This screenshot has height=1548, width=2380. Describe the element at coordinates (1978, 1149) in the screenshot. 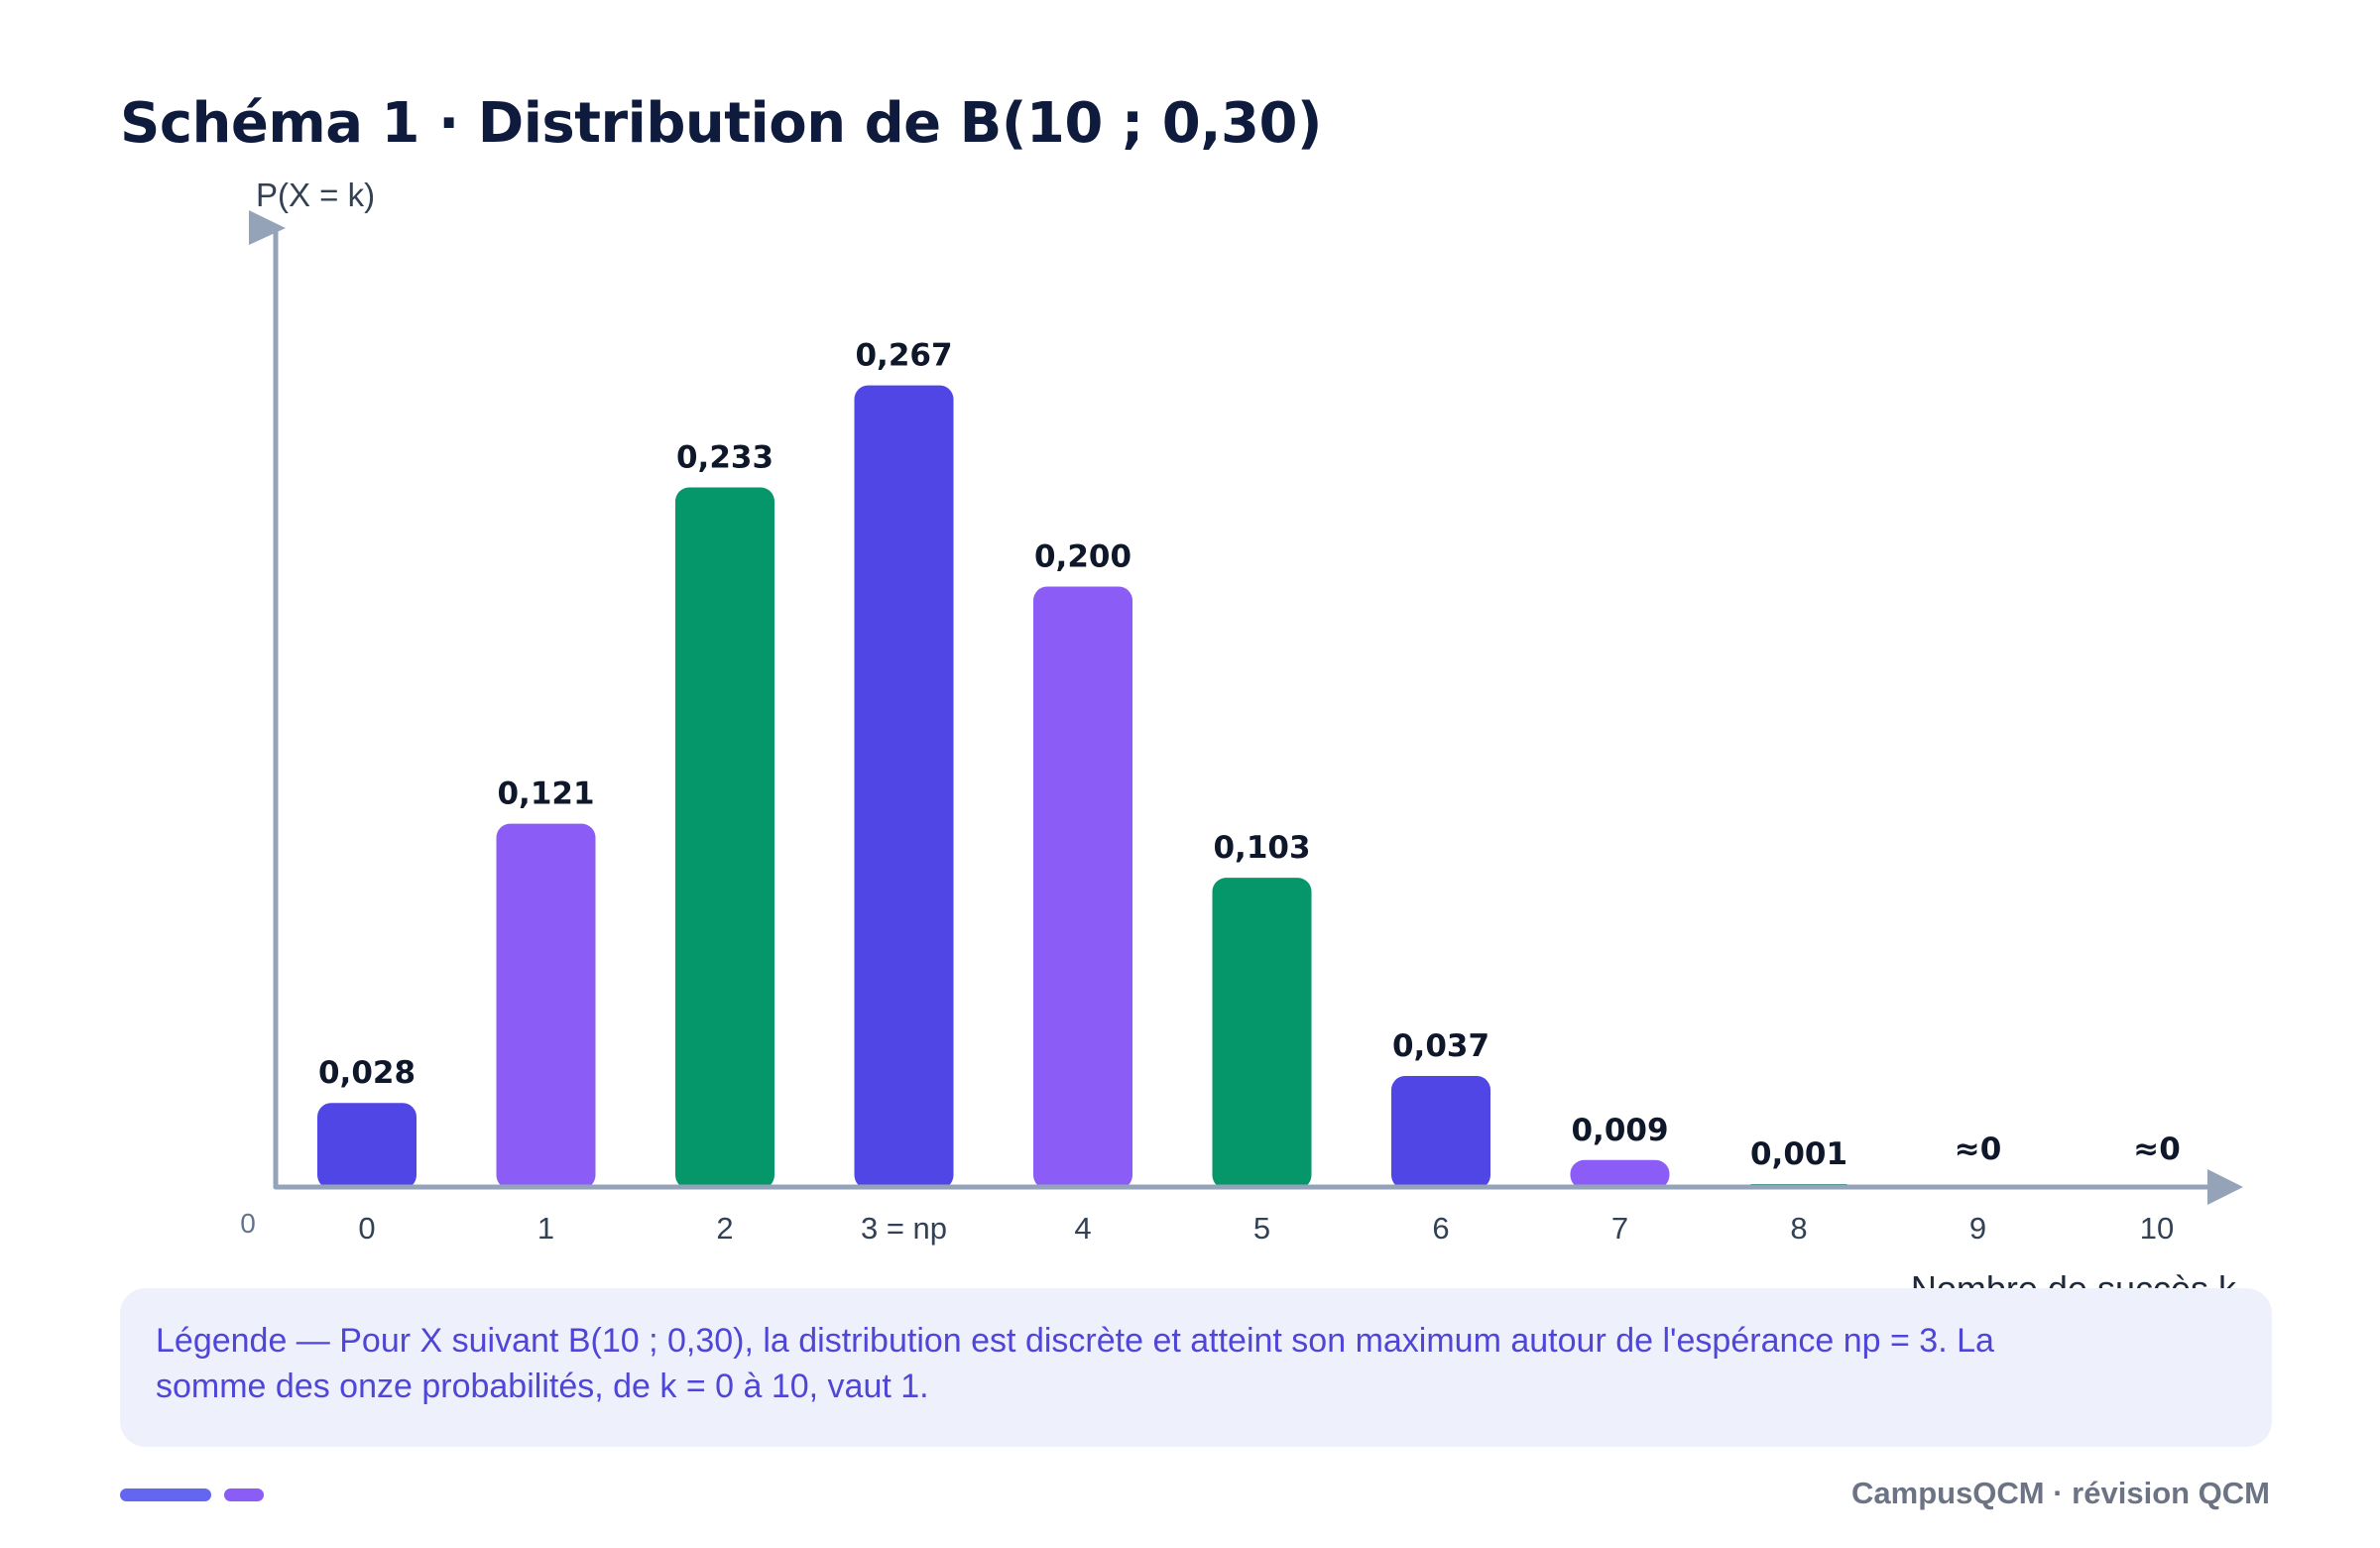

I see `value-label-9: ≈0` at that location.